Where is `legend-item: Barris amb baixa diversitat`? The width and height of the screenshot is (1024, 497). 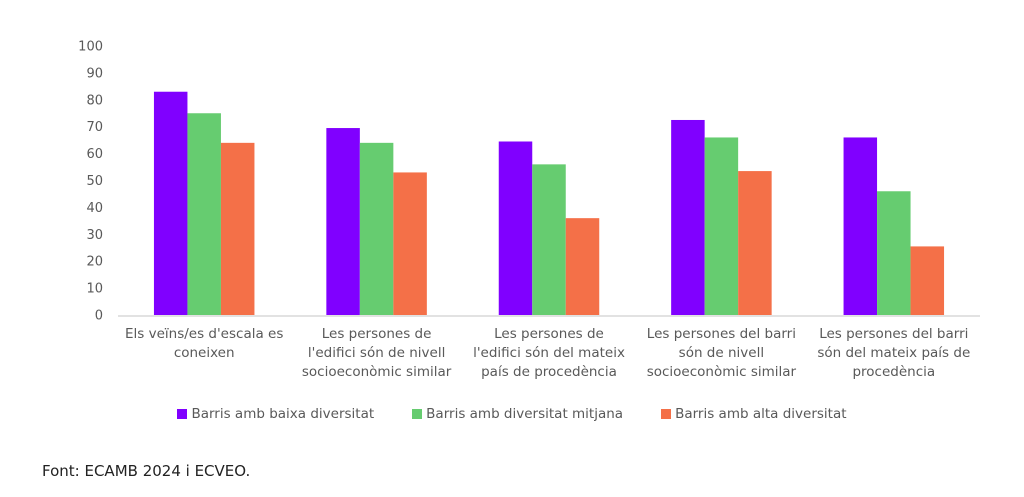
legend-item: Barris amb baixa diversitat is located at coordinates (275, 414).